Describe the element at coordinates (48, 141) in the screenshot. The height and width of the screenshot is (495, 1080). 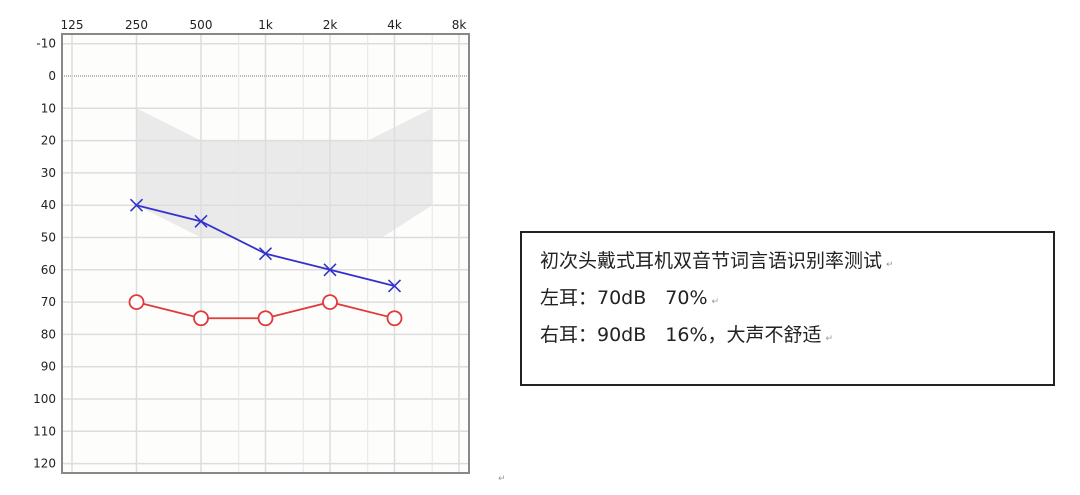
I see `y-tick-label: 20` at that location.